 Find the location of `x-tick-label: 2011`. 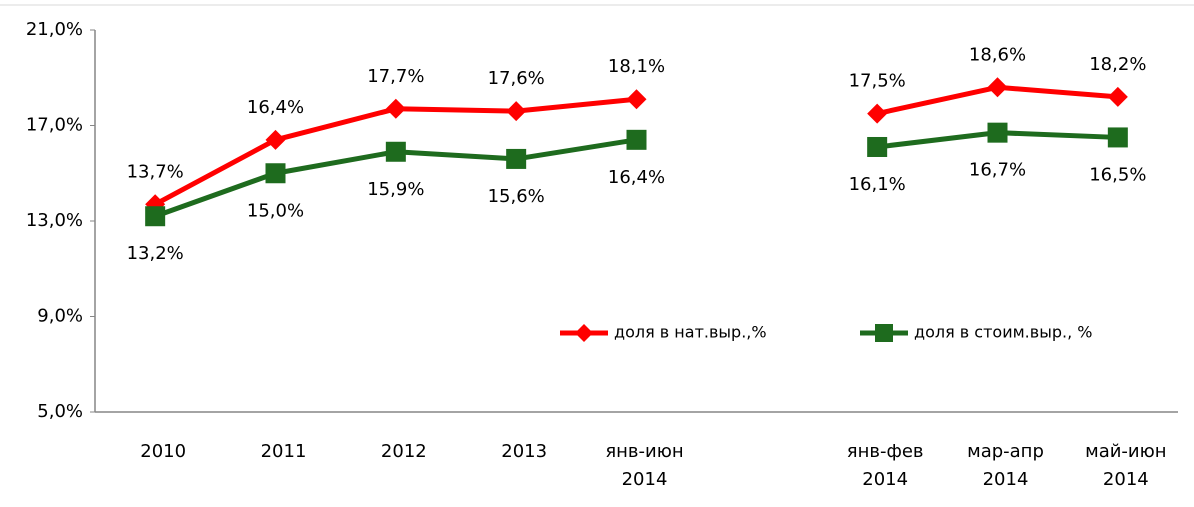

x-tick-label: 2011 is located at coordinates (283, 451).